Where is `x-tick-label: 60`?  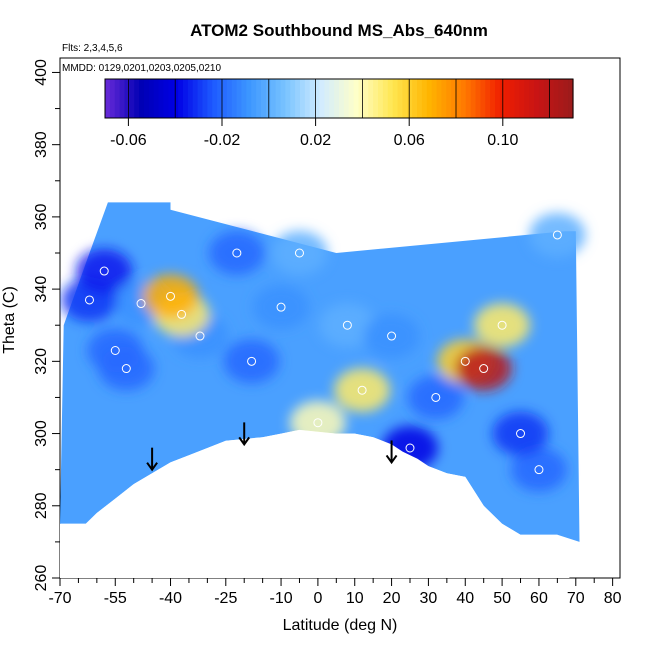 x-tick-label: 60 is located at coordinates (539, 598).